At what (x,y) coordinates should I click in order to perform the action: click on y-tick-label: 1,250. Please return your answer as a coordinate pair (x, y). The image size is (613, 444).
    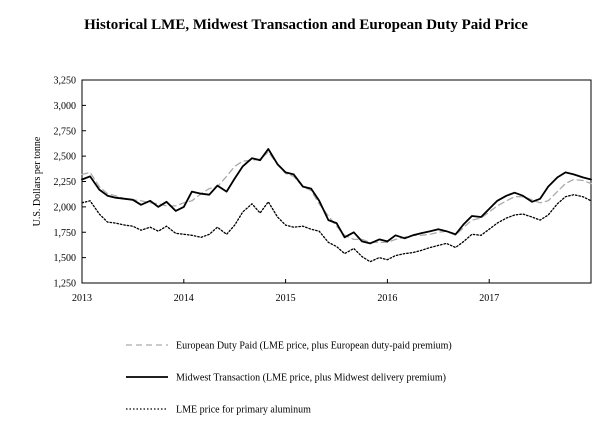
    Looking at the image, I should click on (65, 284).